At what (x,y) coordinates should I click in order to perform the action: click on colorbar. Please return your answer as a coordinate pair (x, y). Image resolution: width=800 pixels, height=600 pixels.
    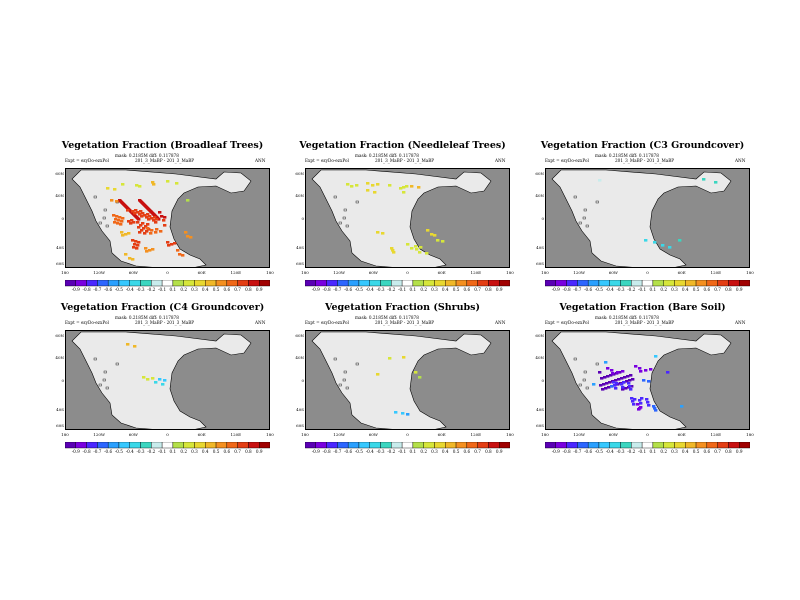
    Looking at the image, I should click on (647, 449).